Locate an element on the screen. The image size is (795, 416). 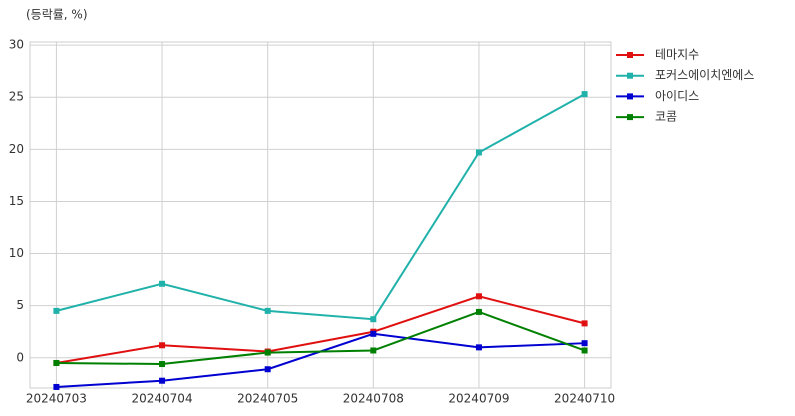
y-tick-label: 0 is located at coordinates (20, 357).